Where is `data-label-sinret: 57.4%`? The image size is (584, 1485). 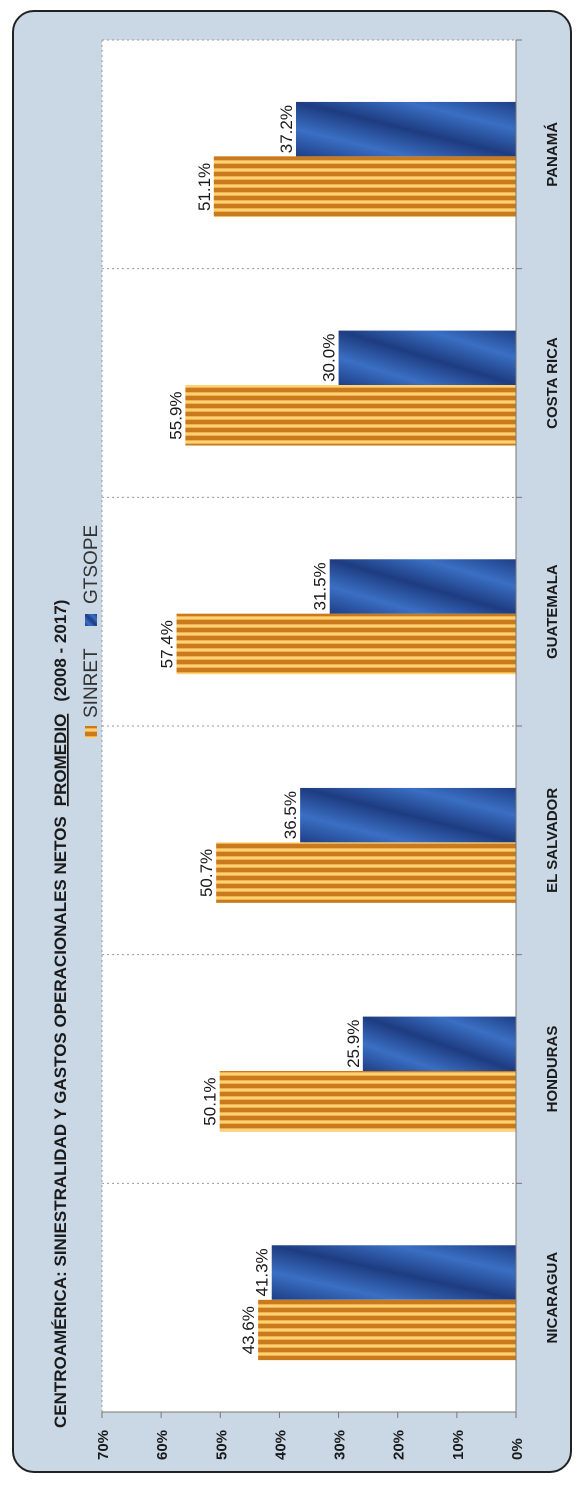
data-label-sinret: 57.4% is located at coordinates (167, 644).